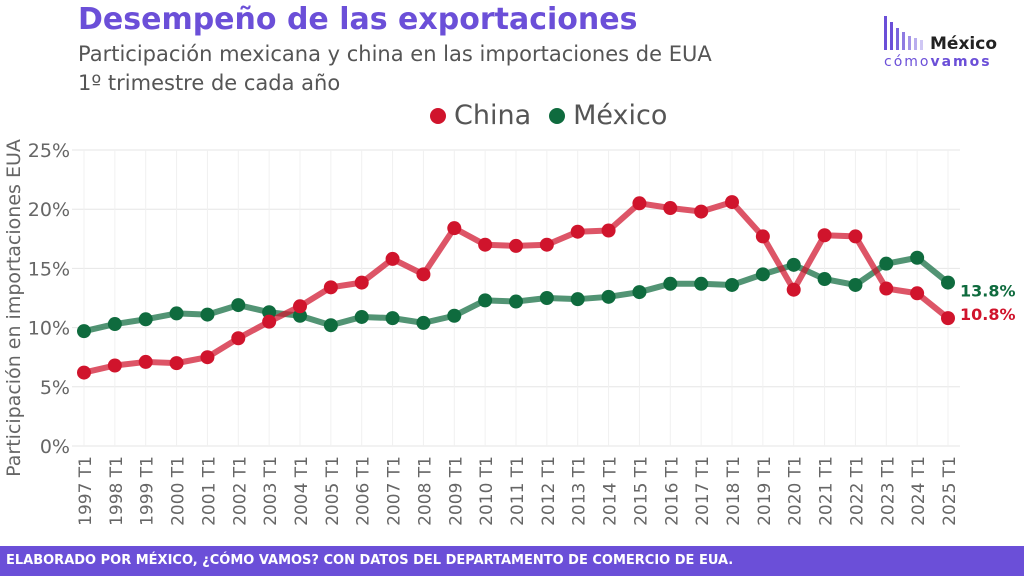 The width and height of the screenshot is (1024, 576). Describe the element at coordinates (148, 491) in the screenshot. I see `x-tick-label: 1999 T1` at that location.